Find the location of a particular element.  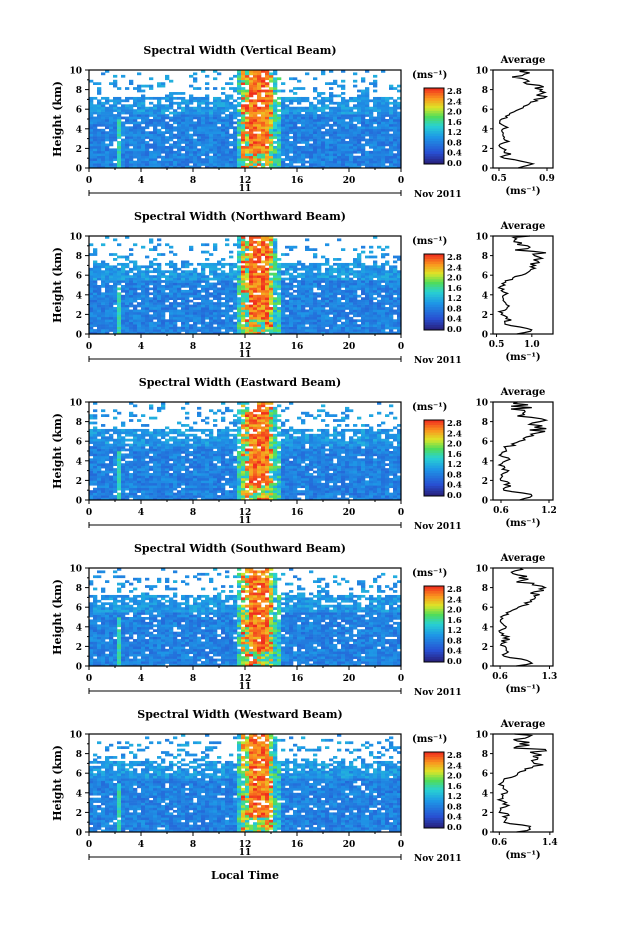

x-tick-label: 16 is located at coordinates (297, 181).